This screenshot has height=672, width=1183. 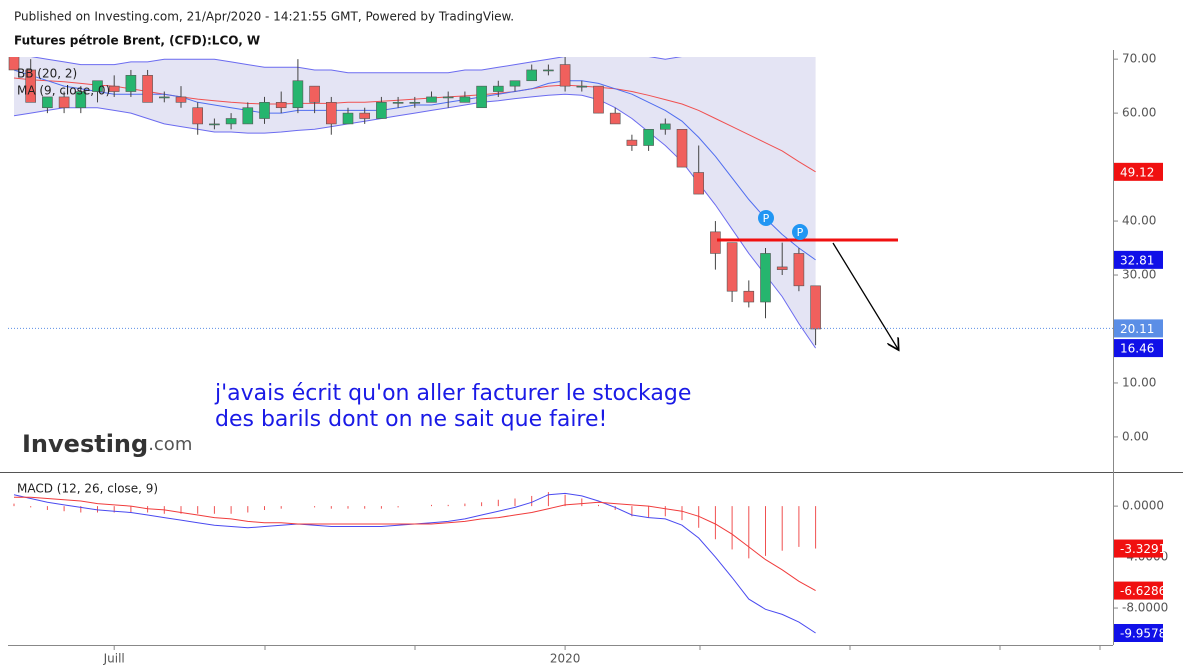 I want to click on price-label: -3.3291, so click(x=1143, y=549).